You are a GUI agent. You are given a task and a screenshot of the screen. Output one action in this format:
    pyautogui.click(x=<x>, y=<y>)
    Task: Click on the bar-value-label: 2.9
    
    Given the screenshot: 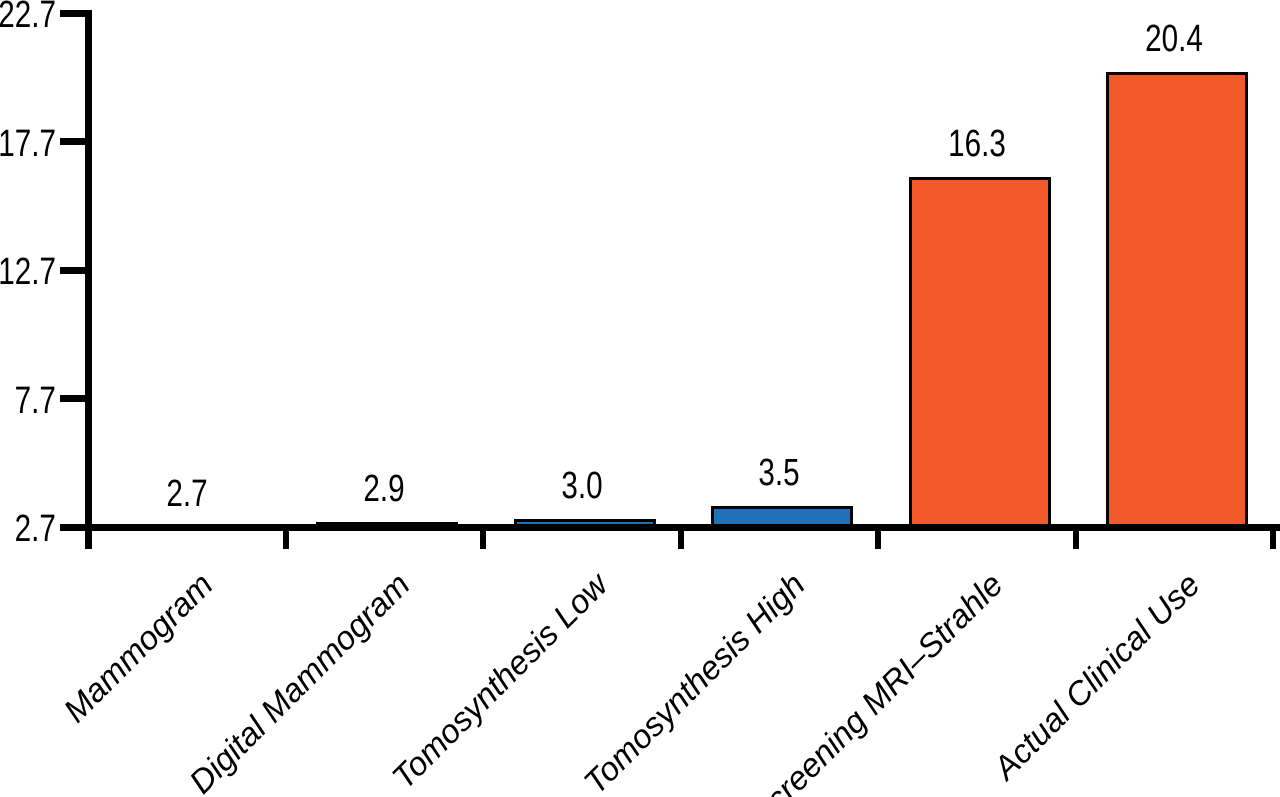 What is the action you would take?
    pyautogui.click(x=384, y=489)
    